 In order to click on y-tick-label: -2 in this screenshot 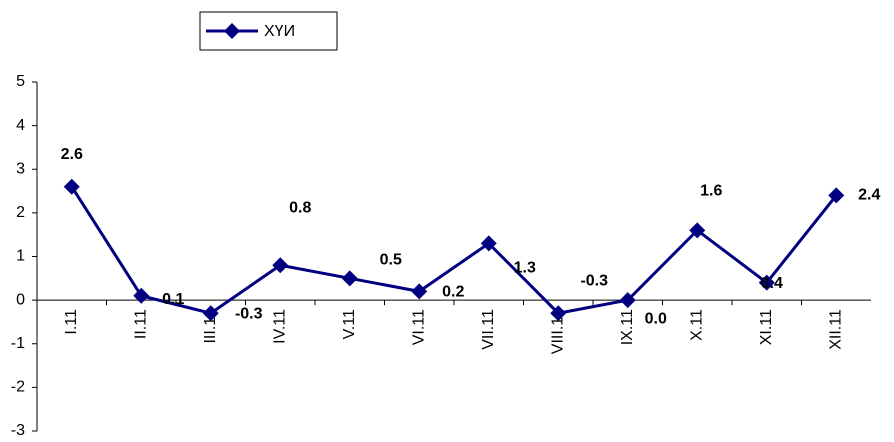, I will do `click(18, 387)`.